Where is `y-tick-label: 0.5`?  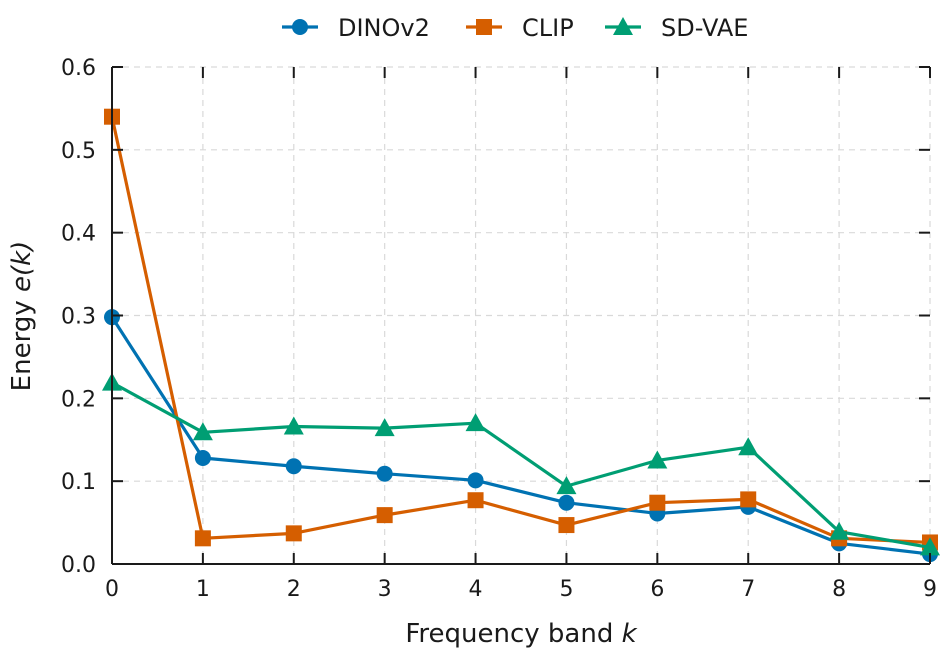 y-tick-label: 0.5 is located at coordinates (78, 151).